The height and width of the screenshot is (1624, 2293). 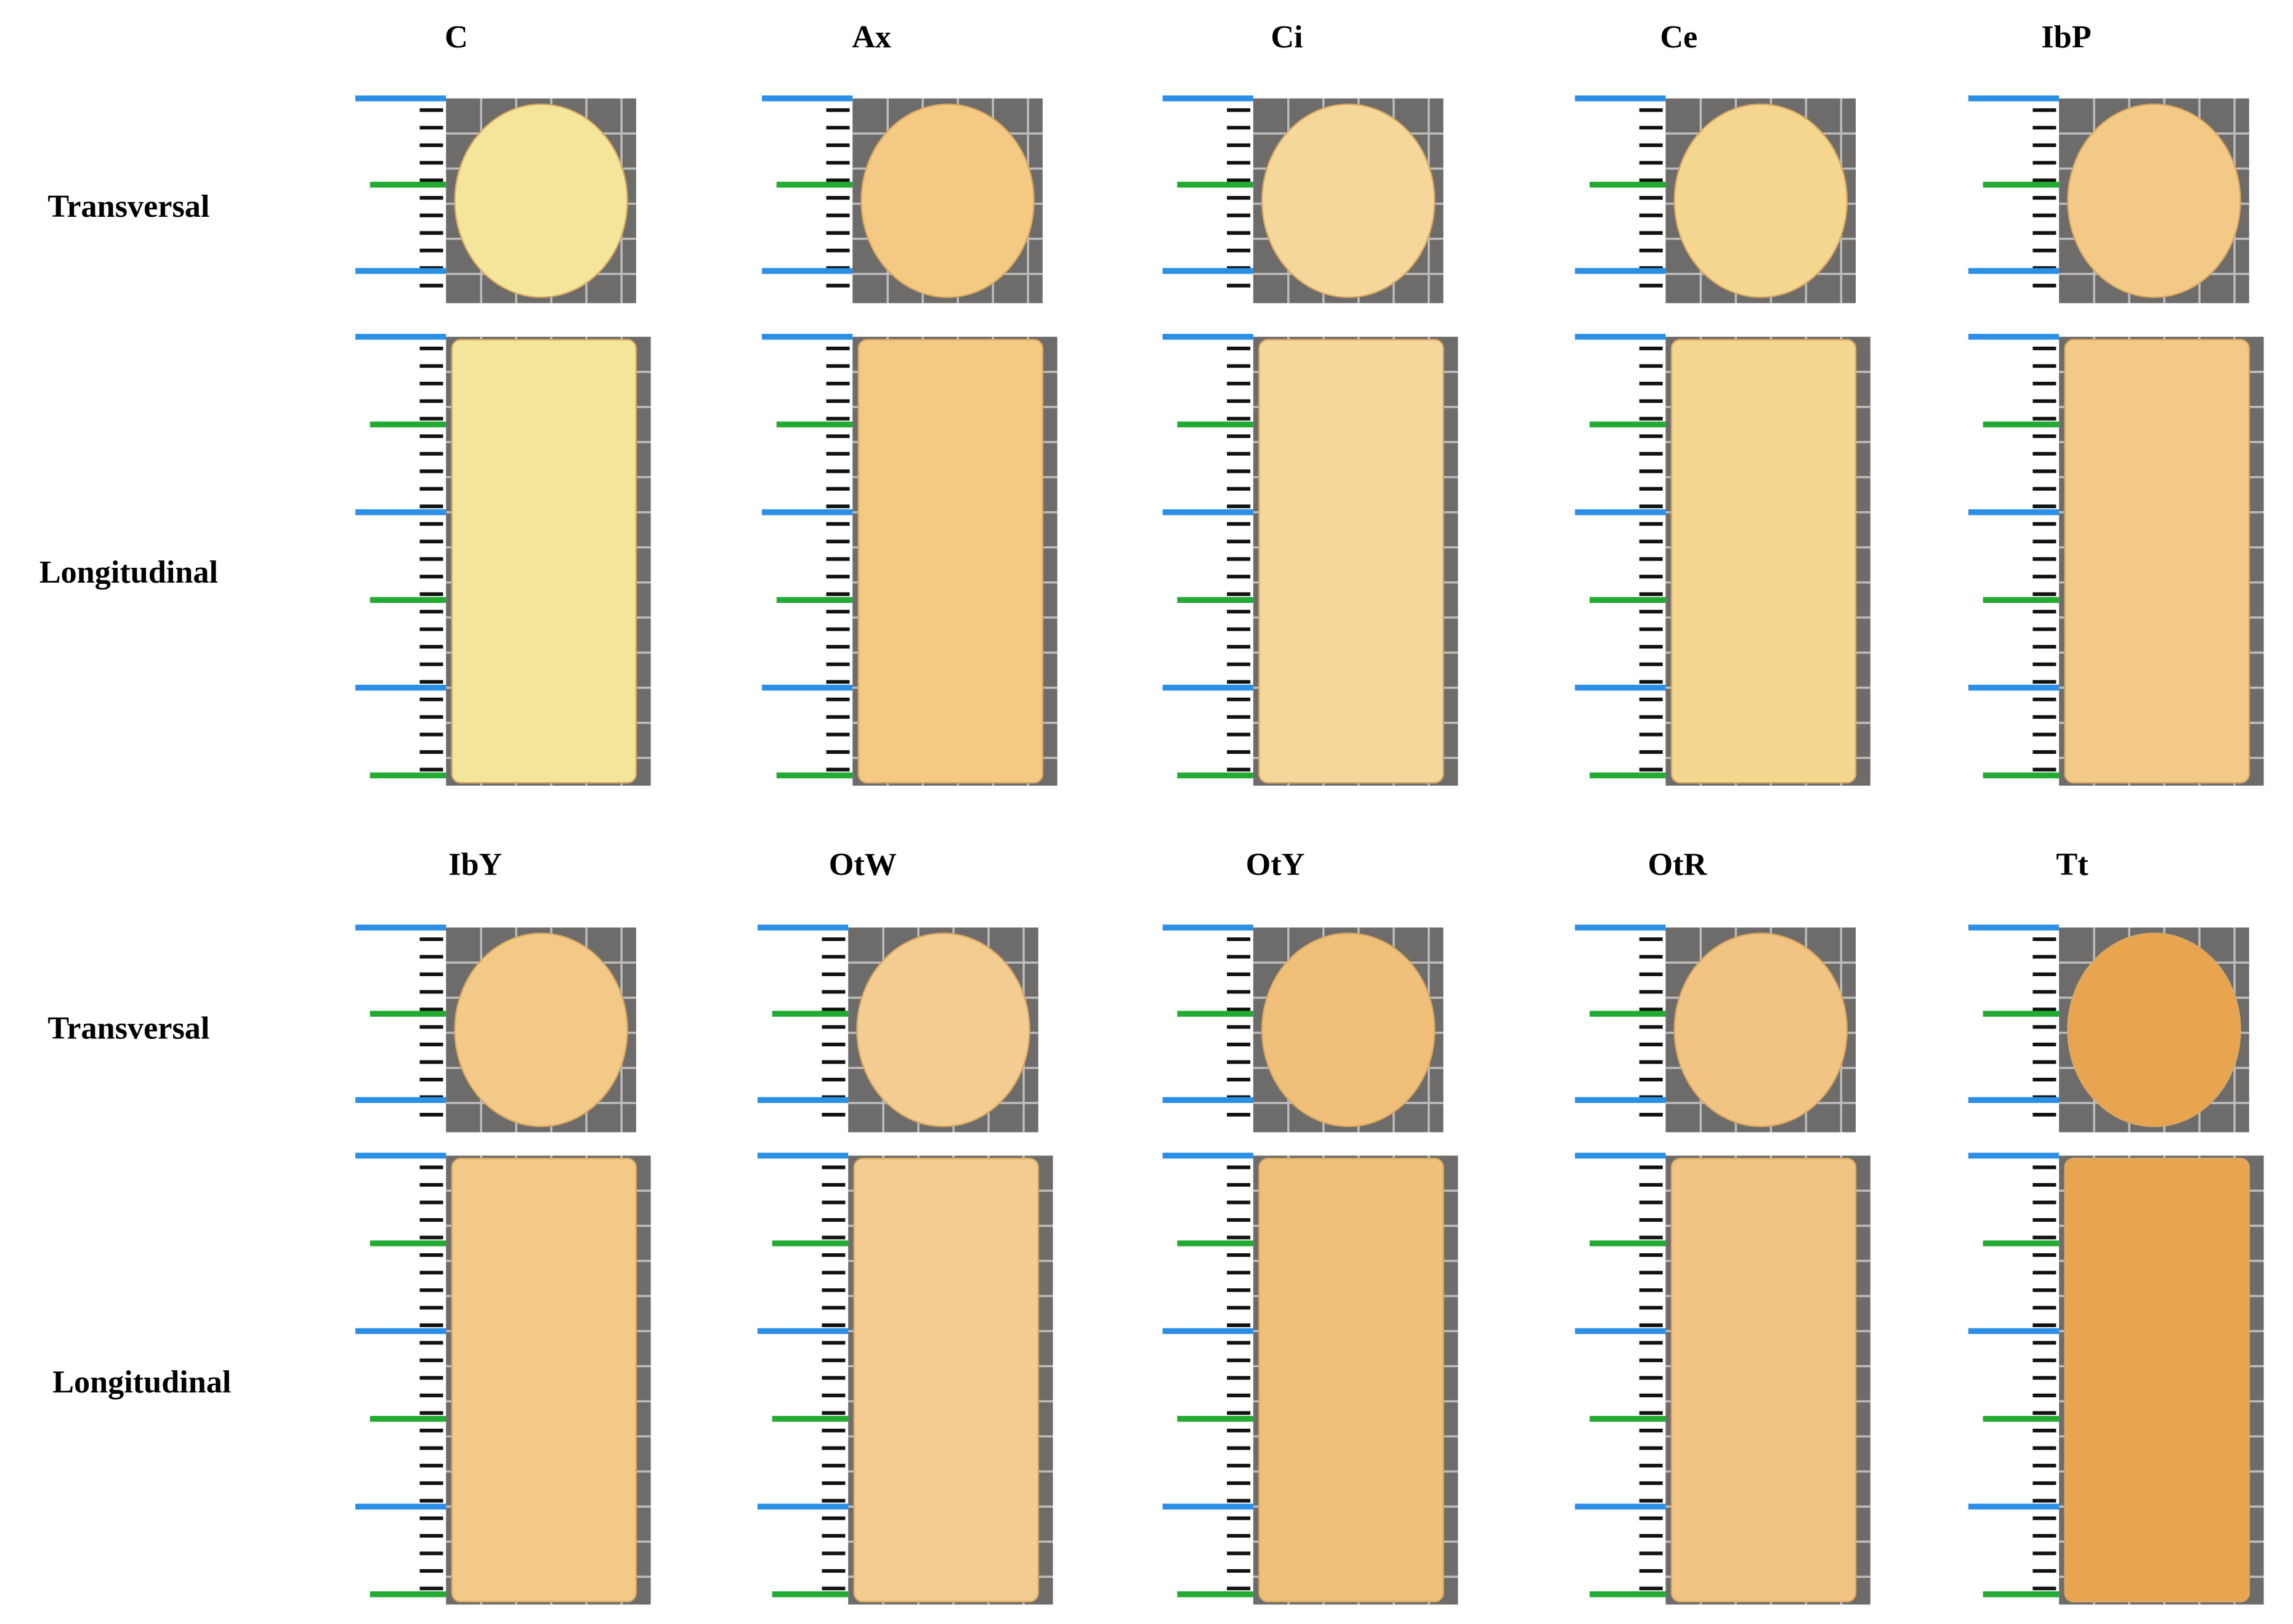 What do you see at coordinates (2072, 865) in the screenshot?
I see `column-label: Tt` at bounding box center [2072, 865].